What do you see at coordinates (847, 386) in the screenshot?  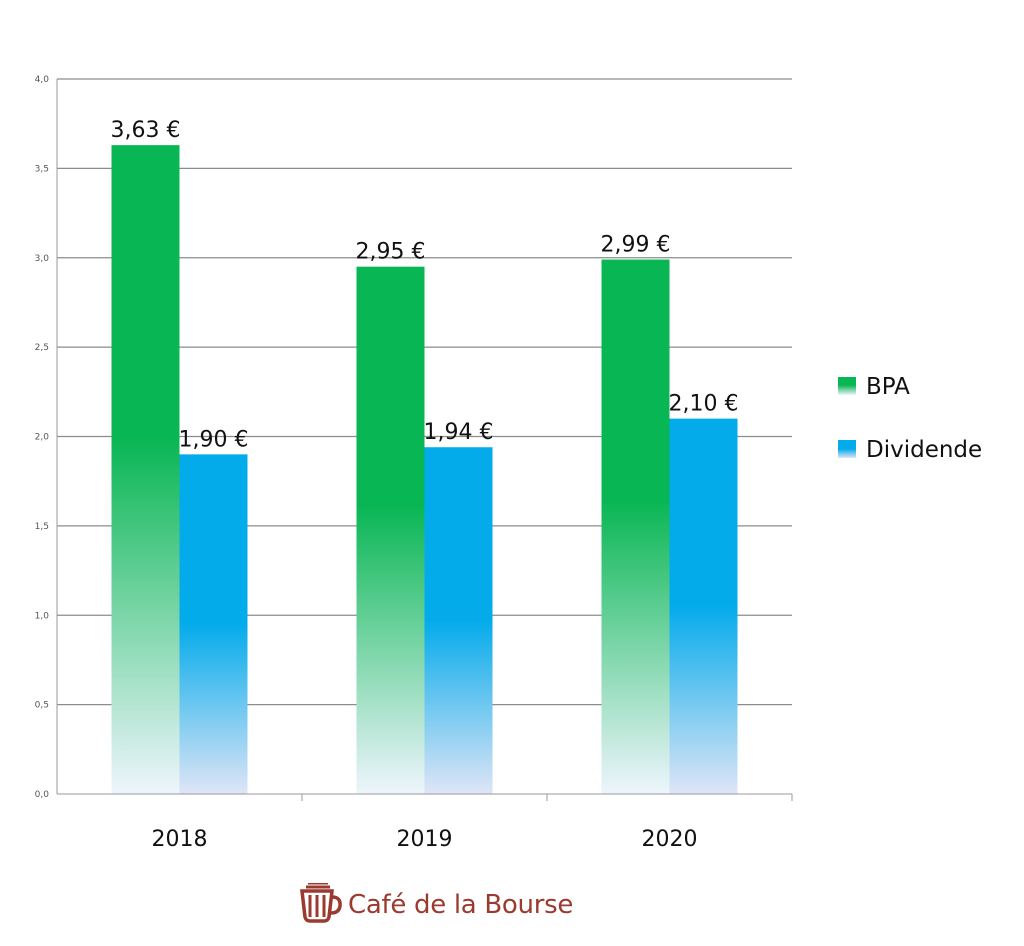 I see `legend-swatch-bpa` at bounding box center [847, 386].